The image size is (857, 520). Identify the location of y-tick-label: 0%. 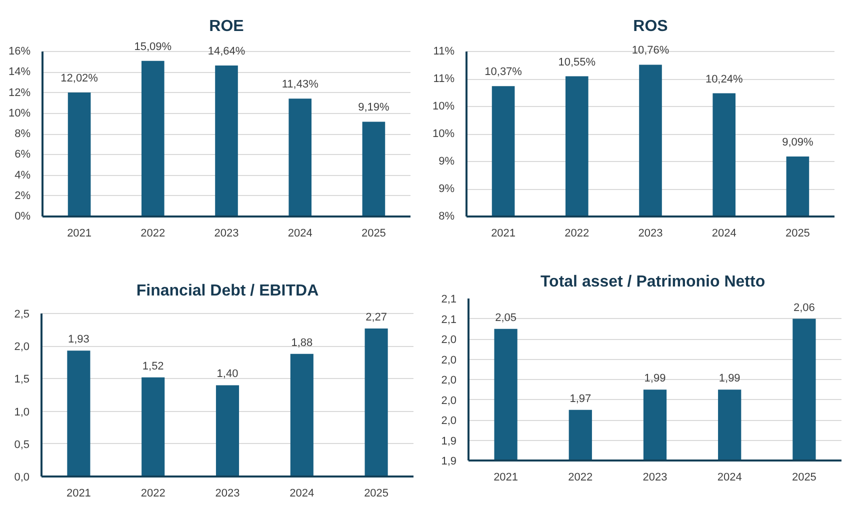
(22, 216).